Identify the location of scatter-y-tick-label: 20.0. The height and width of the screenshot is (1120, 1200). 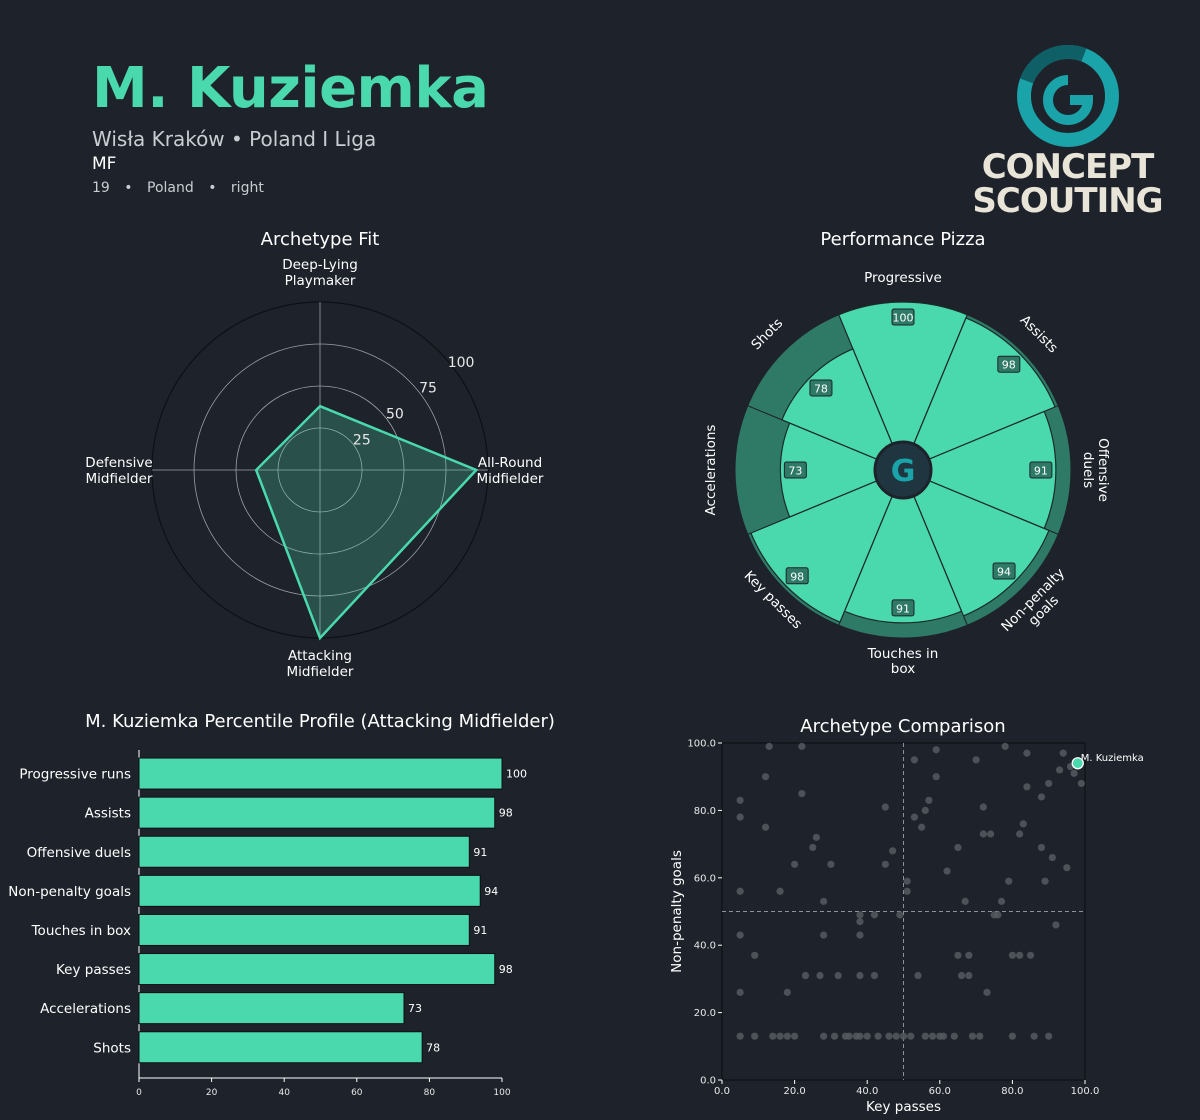
(705, 1013).